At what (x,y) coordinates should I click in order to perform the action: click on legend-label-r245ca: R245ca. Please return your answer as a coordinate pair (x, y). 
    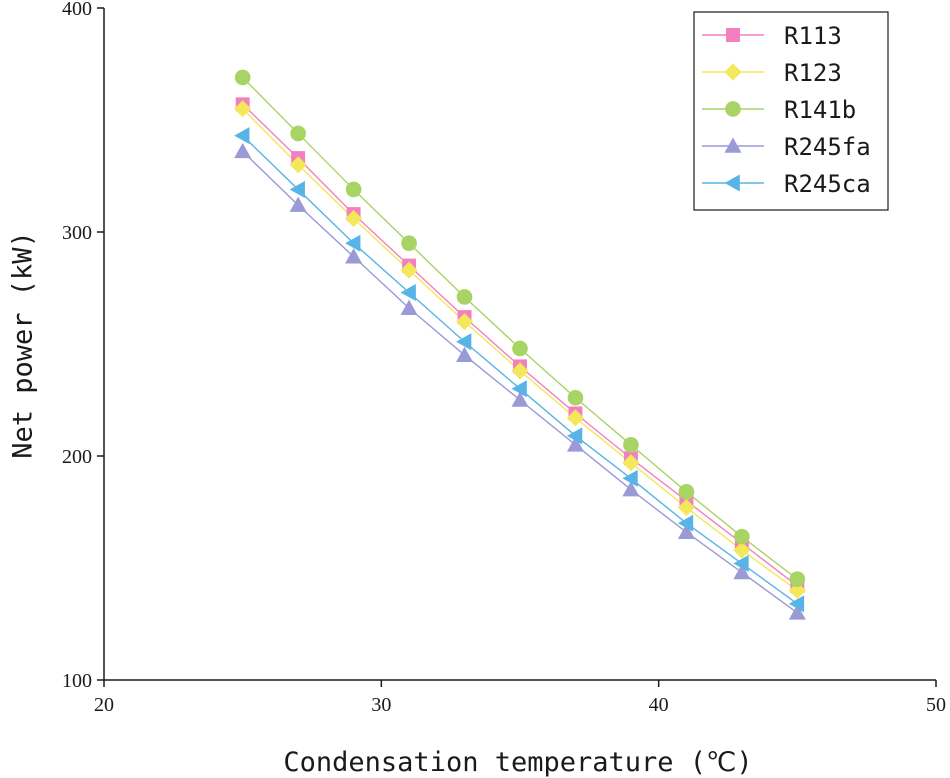
    Looking at the image, I should click on (827, 184).